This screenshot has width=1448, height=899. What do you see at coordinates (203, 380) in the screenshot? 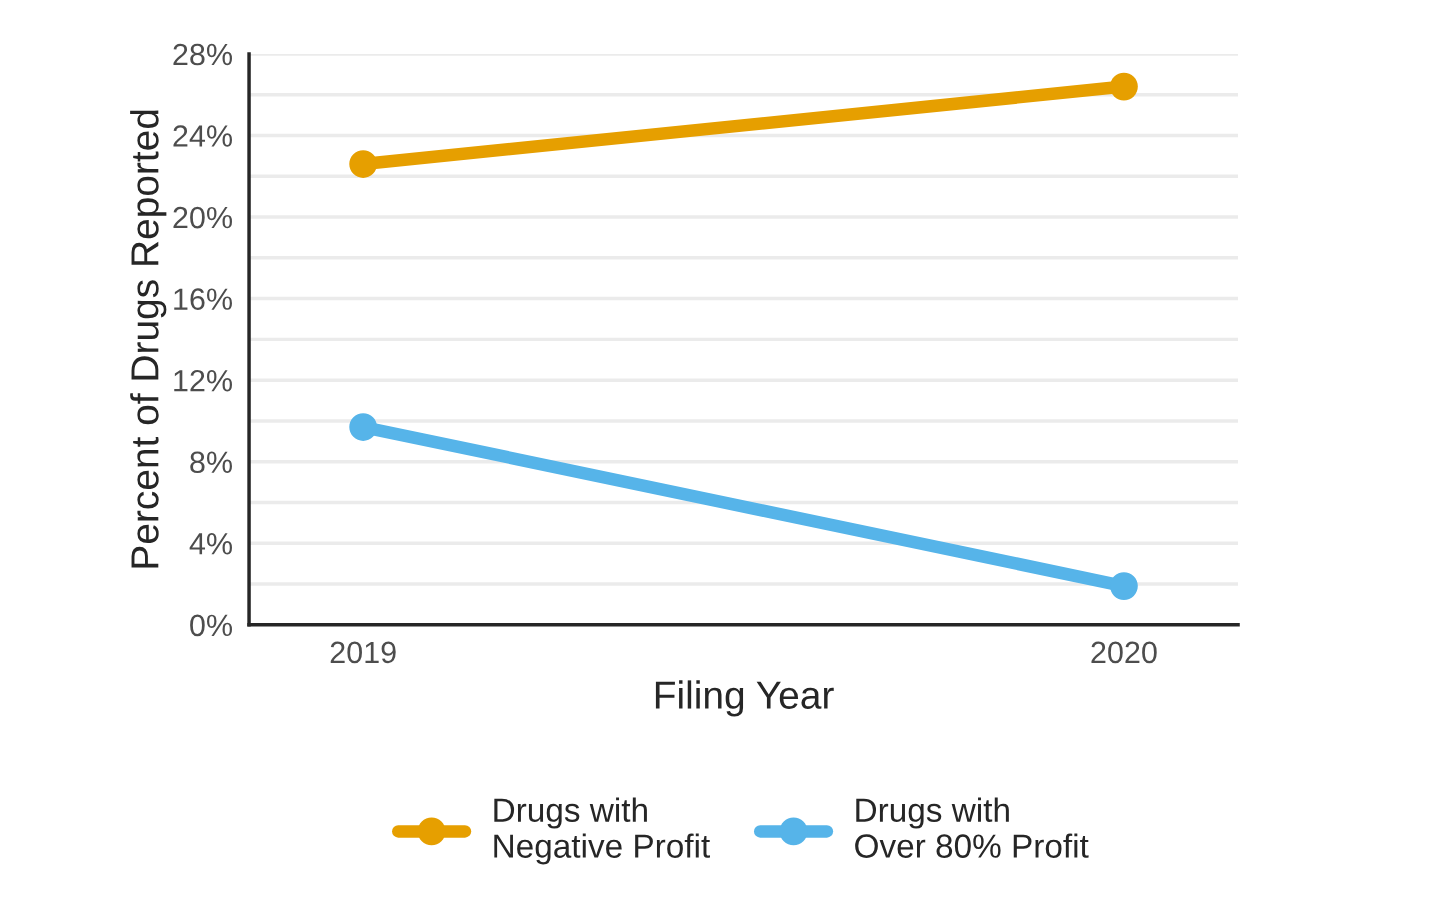
I see `y-tick-label: 12%` at bounding box center [203, 380].